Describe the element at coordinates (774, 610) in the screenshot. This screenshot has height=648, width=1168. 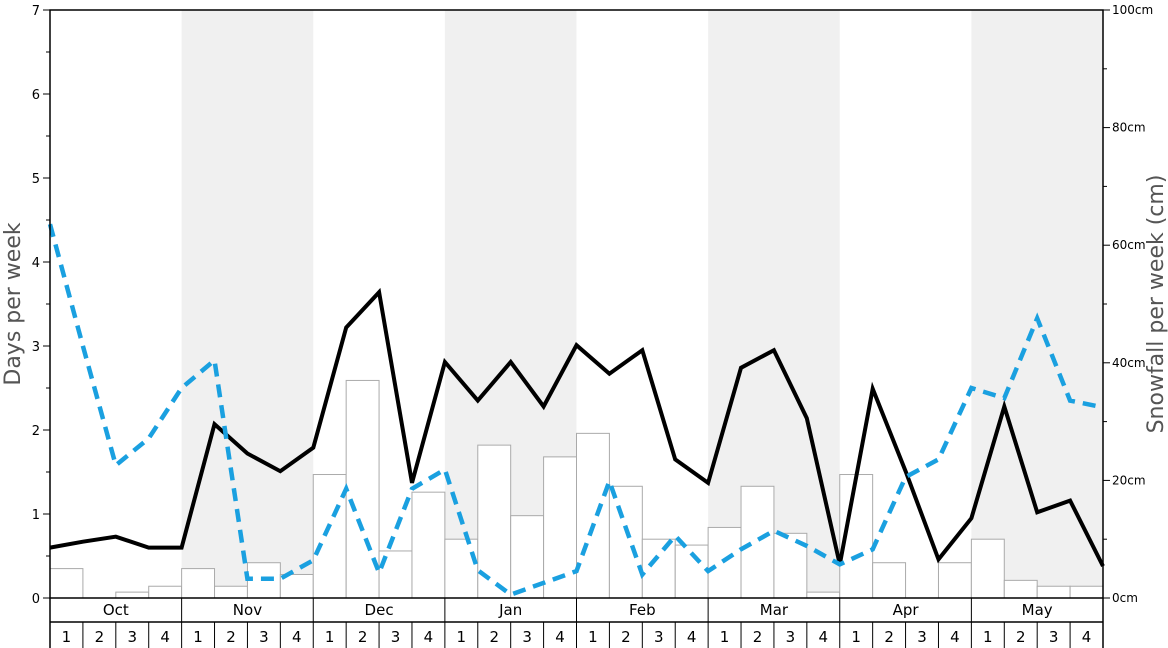
I see `month-label: Mar` at that location.